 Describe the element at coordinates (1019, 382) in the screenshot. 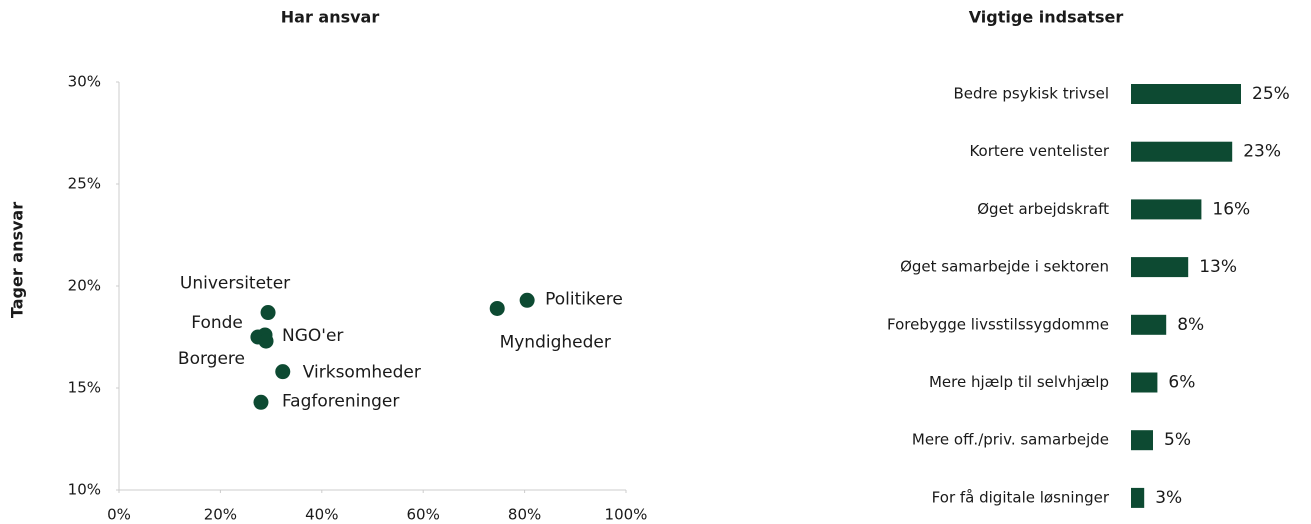

I see `category-label: Mere hjælp til selvhjælp` at that location.